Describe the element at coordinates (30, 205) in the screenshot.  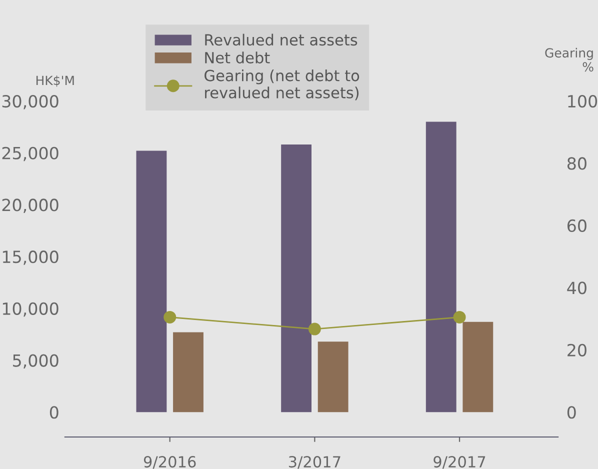
I see `y-tick-label: 20,000` at that location.